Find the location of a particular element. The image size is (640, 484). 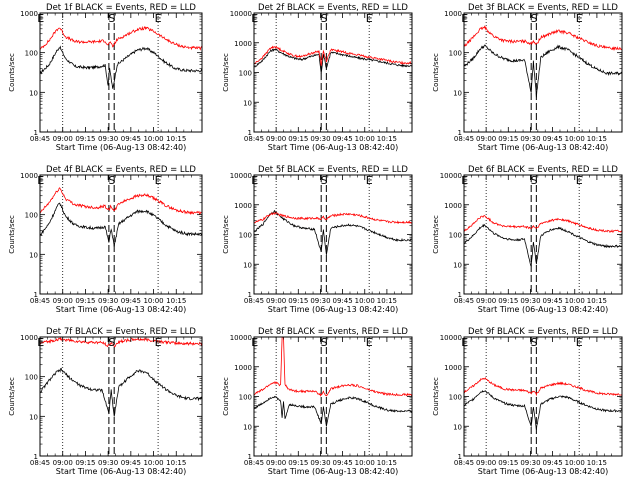

x-tick-label: 08:45 is located at coordinates (254, 463).